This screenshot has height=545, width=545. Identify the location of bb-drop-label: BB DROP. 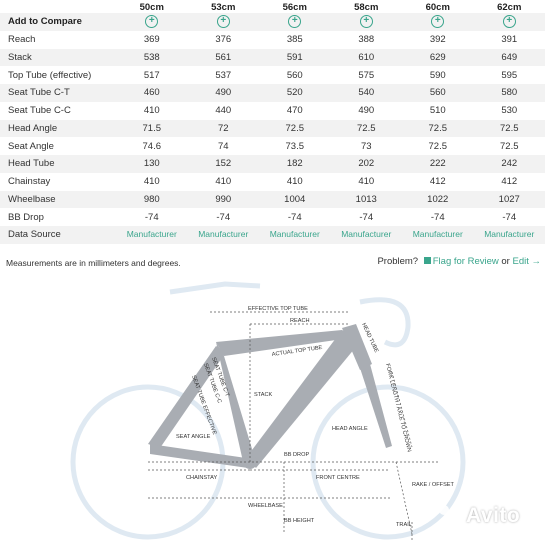
(296, 455).